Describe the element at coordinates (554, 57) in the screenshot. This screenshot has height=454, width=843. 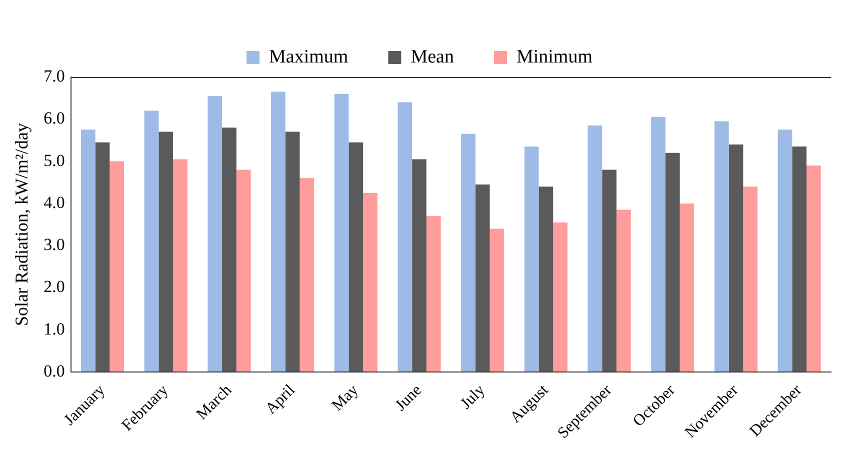
I see `legend-label: Minimum` at that location.